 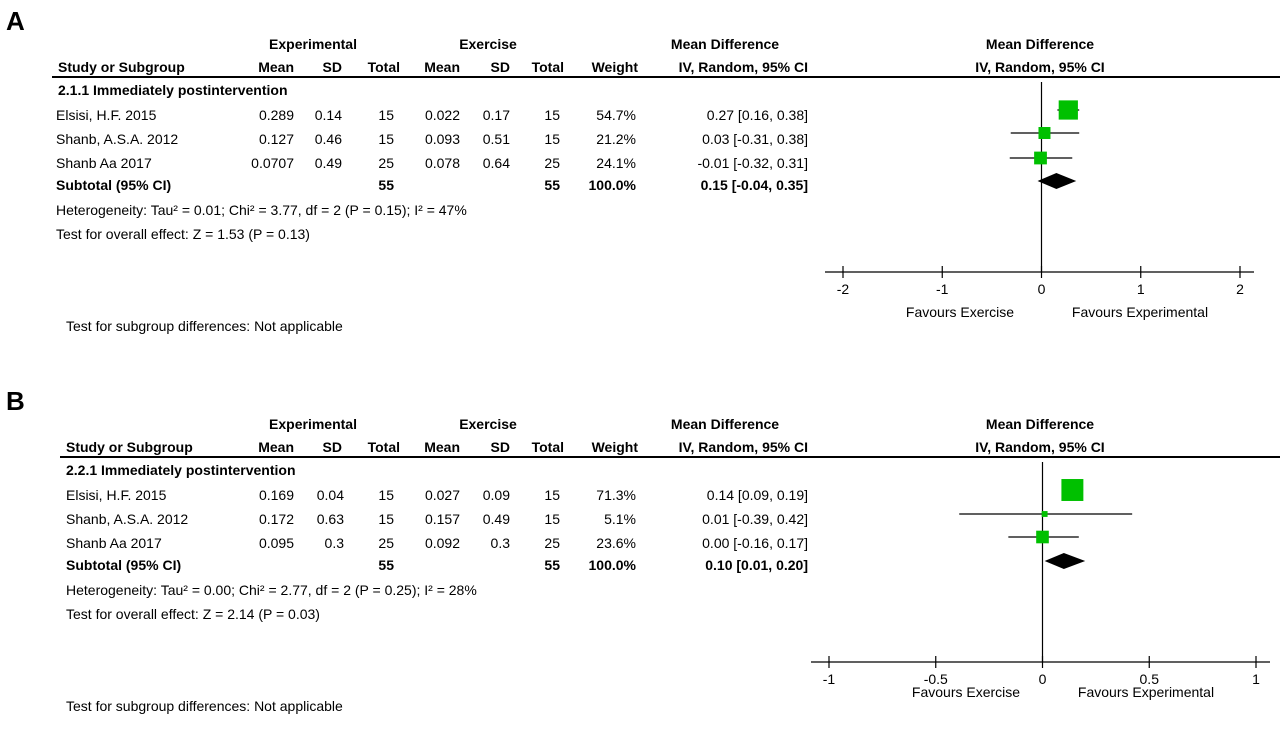 I want to click on subtotal-ctl-total: 55, so click(x=552, y=185).